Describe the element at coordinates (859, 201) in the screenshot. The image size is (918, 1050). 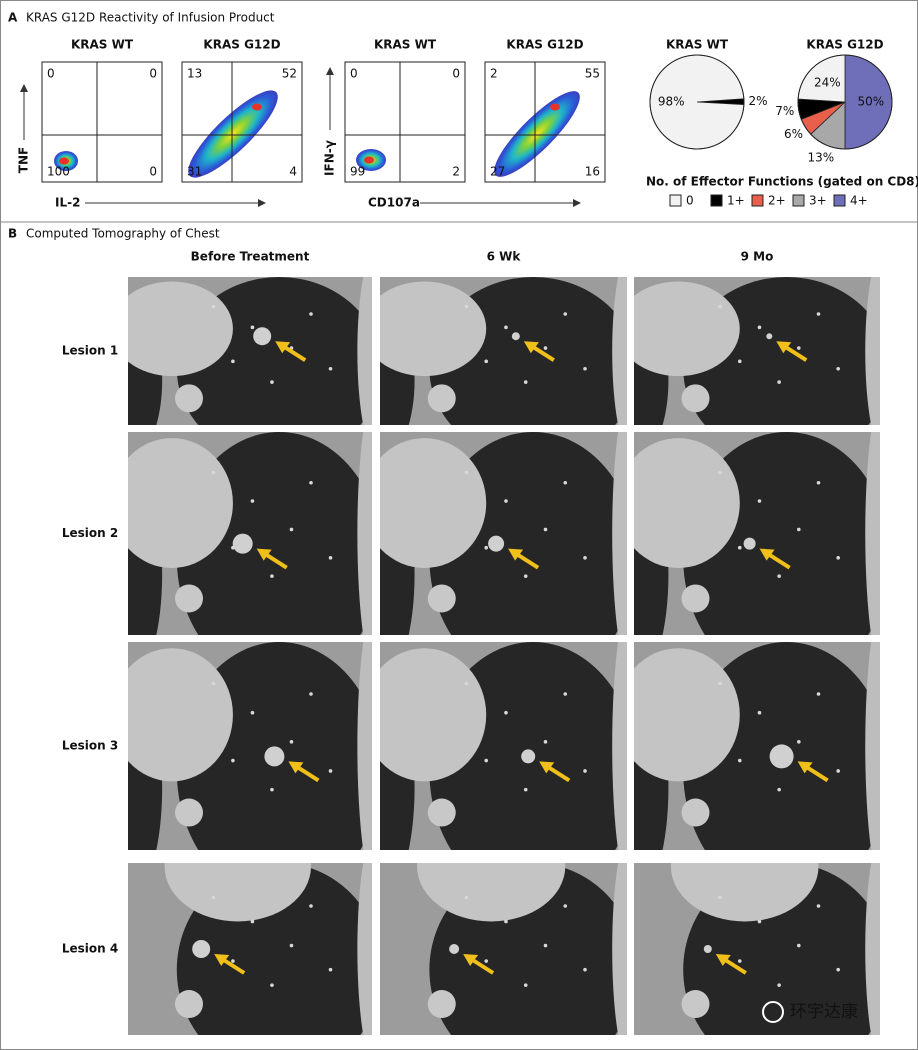
I see `legend-label: 4+` at that location.